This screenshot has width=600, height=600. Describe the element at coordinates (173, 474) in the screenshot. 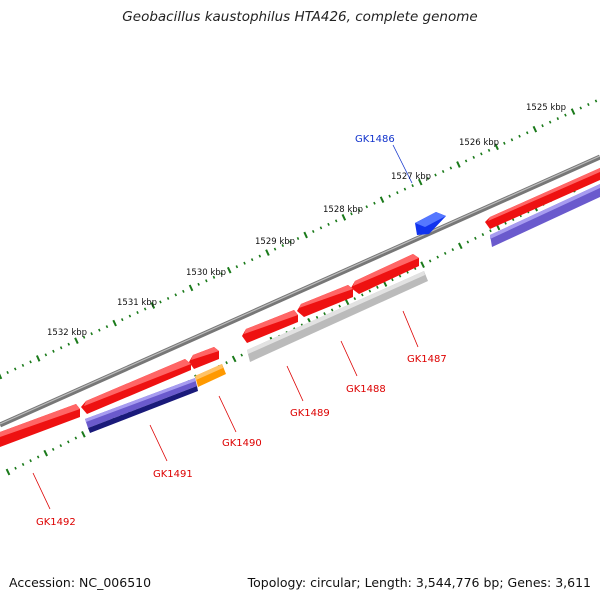

I see `label-GK1491: GK1491` at that location.